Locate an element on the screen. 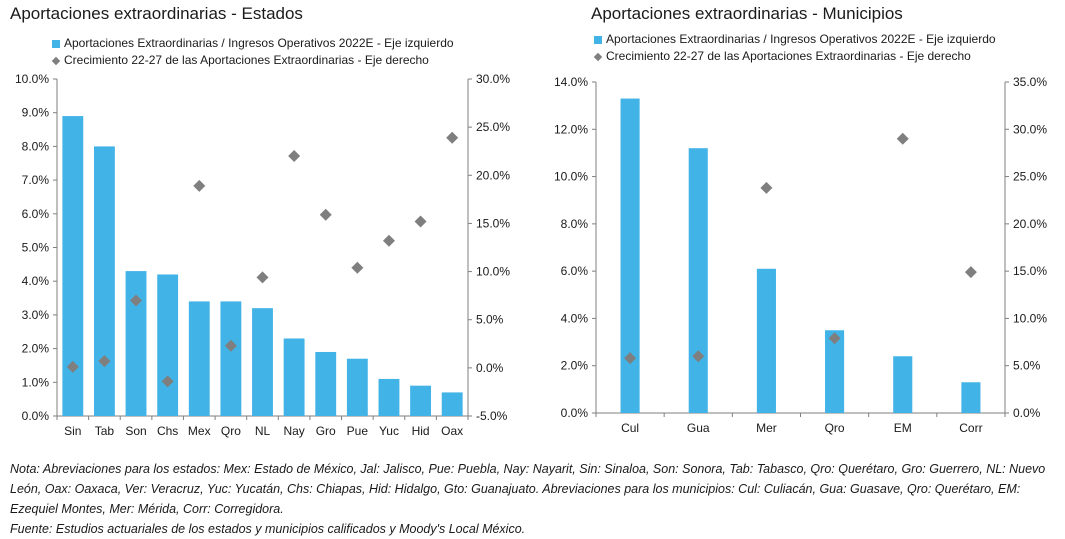  bar-qro is located at coordinates (835, 371).